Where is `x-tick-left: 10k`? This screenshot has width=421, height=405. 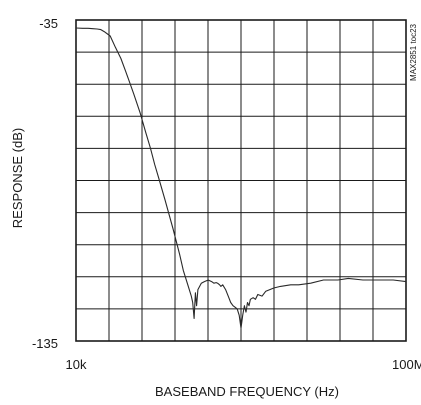
x-tick-left: 10k is located at coordinates (76, 364).